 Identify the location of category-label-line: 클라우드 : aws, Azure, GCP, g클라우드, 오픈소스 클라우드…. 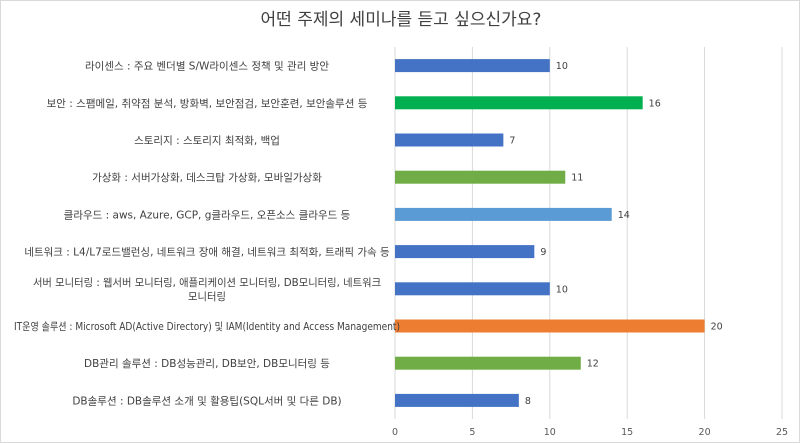
(207, 215).